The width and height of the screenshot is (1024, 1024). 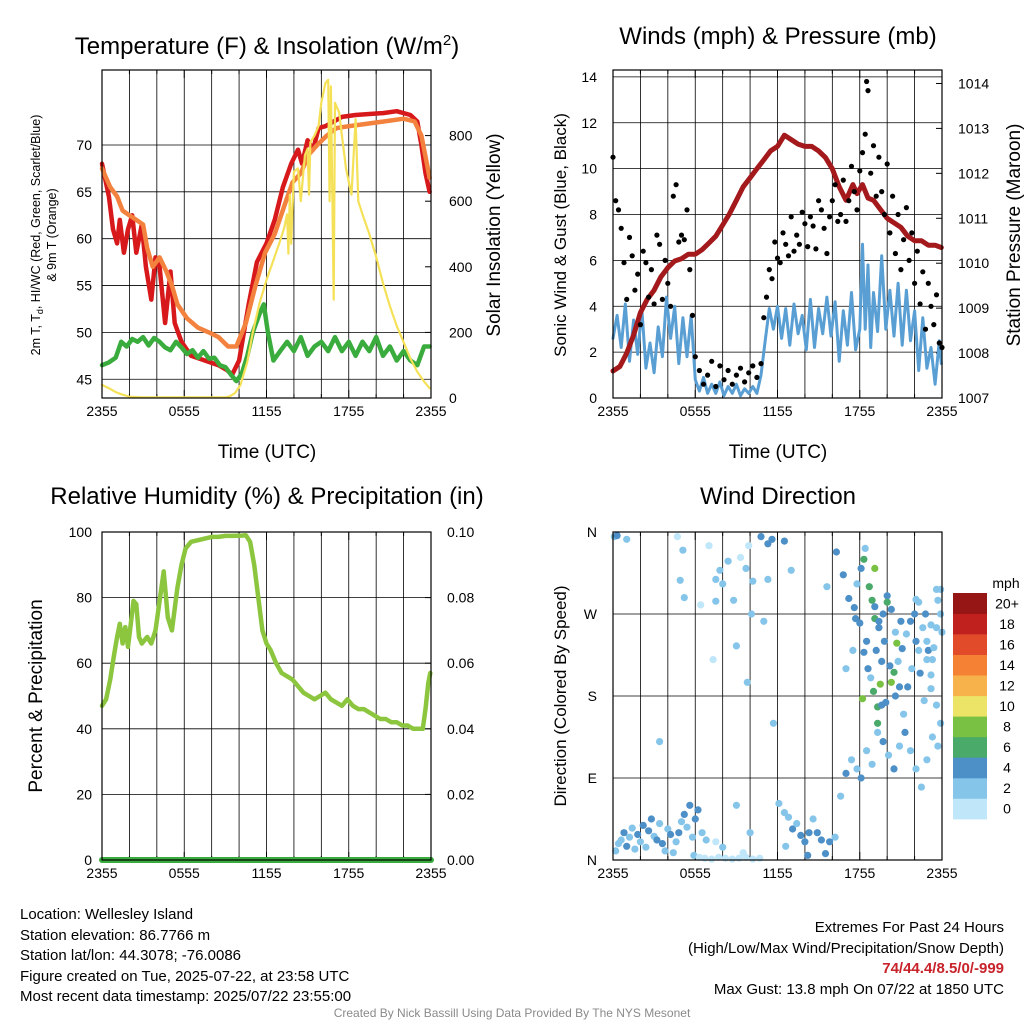 I want to click on colorbar-label: 4, so click(x=1007, y=768).